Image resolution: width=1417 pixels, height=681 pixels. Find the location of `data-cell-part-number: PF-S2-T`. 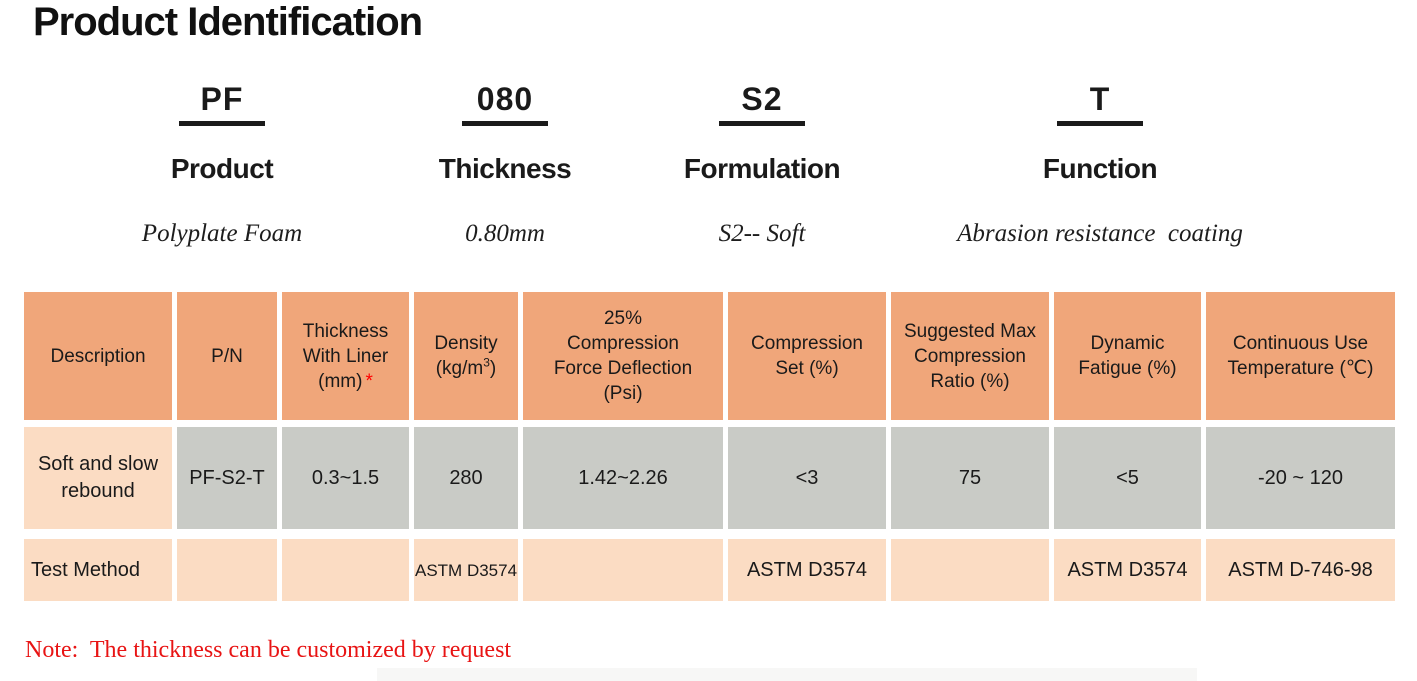

data-cell-part-number: PF-S2-T is located at coordinates (227, 478).